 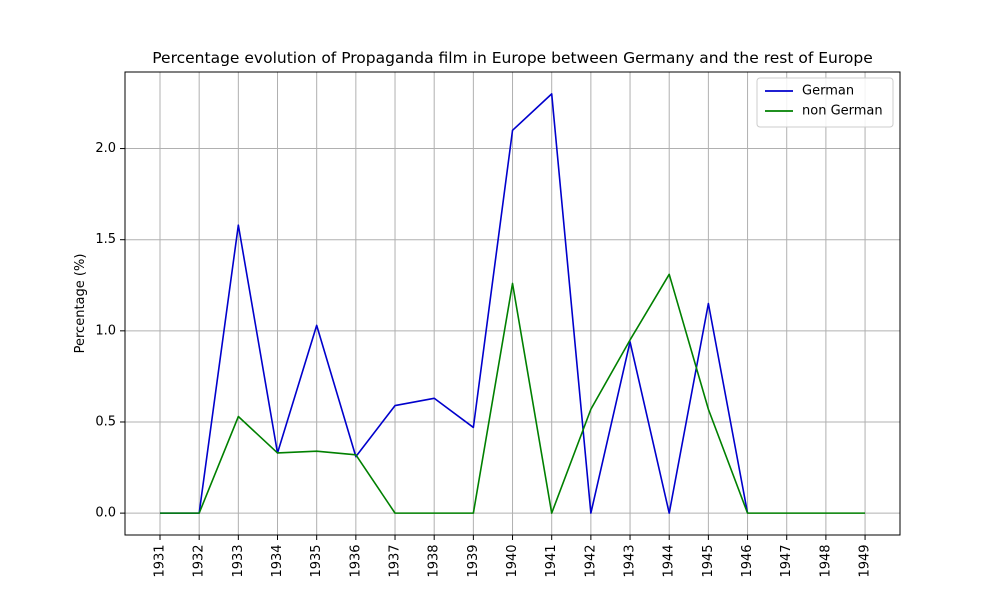 What do you see at coordinates (590, 560) in the screenshot?
I see `x-tick-label: 1942` at bounding box center [590, 560].